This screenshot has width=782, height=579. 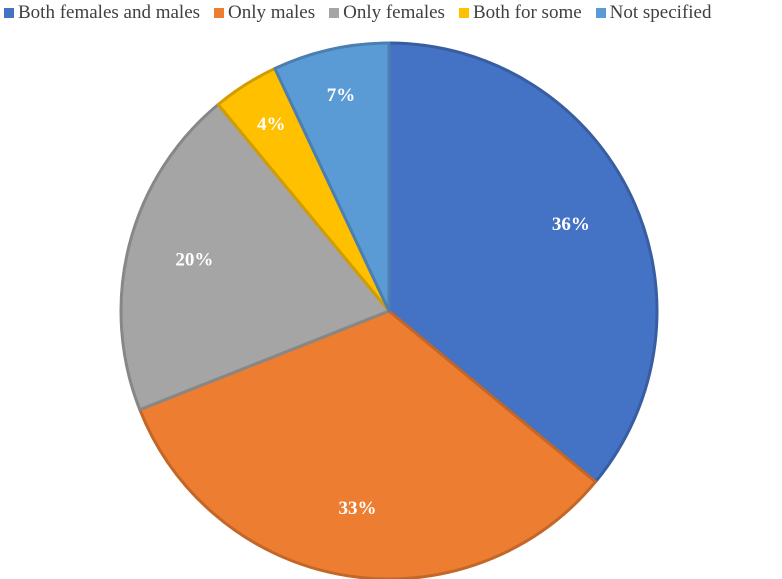 What do you see at coordinates (527, 12) in the screenshot?
I see `legend-label-both-for-some: Both for some` at bounding box center [527, 12].